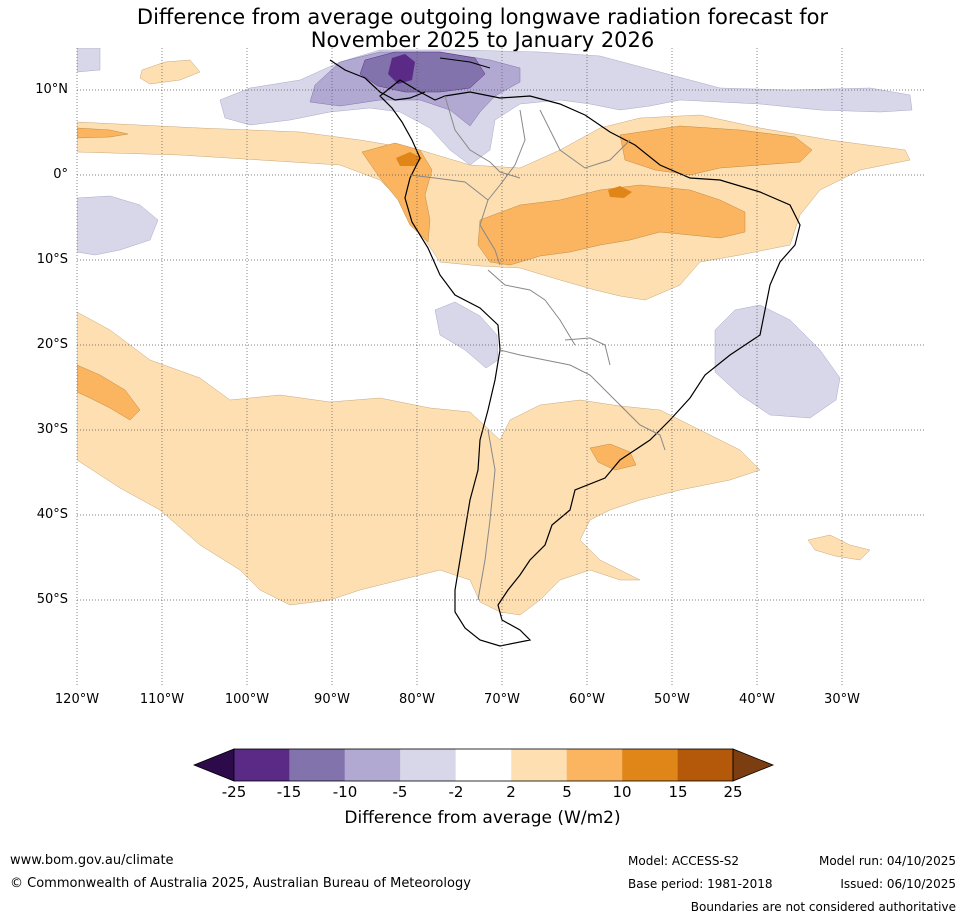 This screenshot has height=919, width=965. Describe the element at coordinates (417, 699) in the screenshot. I see `lon-label-80w: 80°W` at that location.